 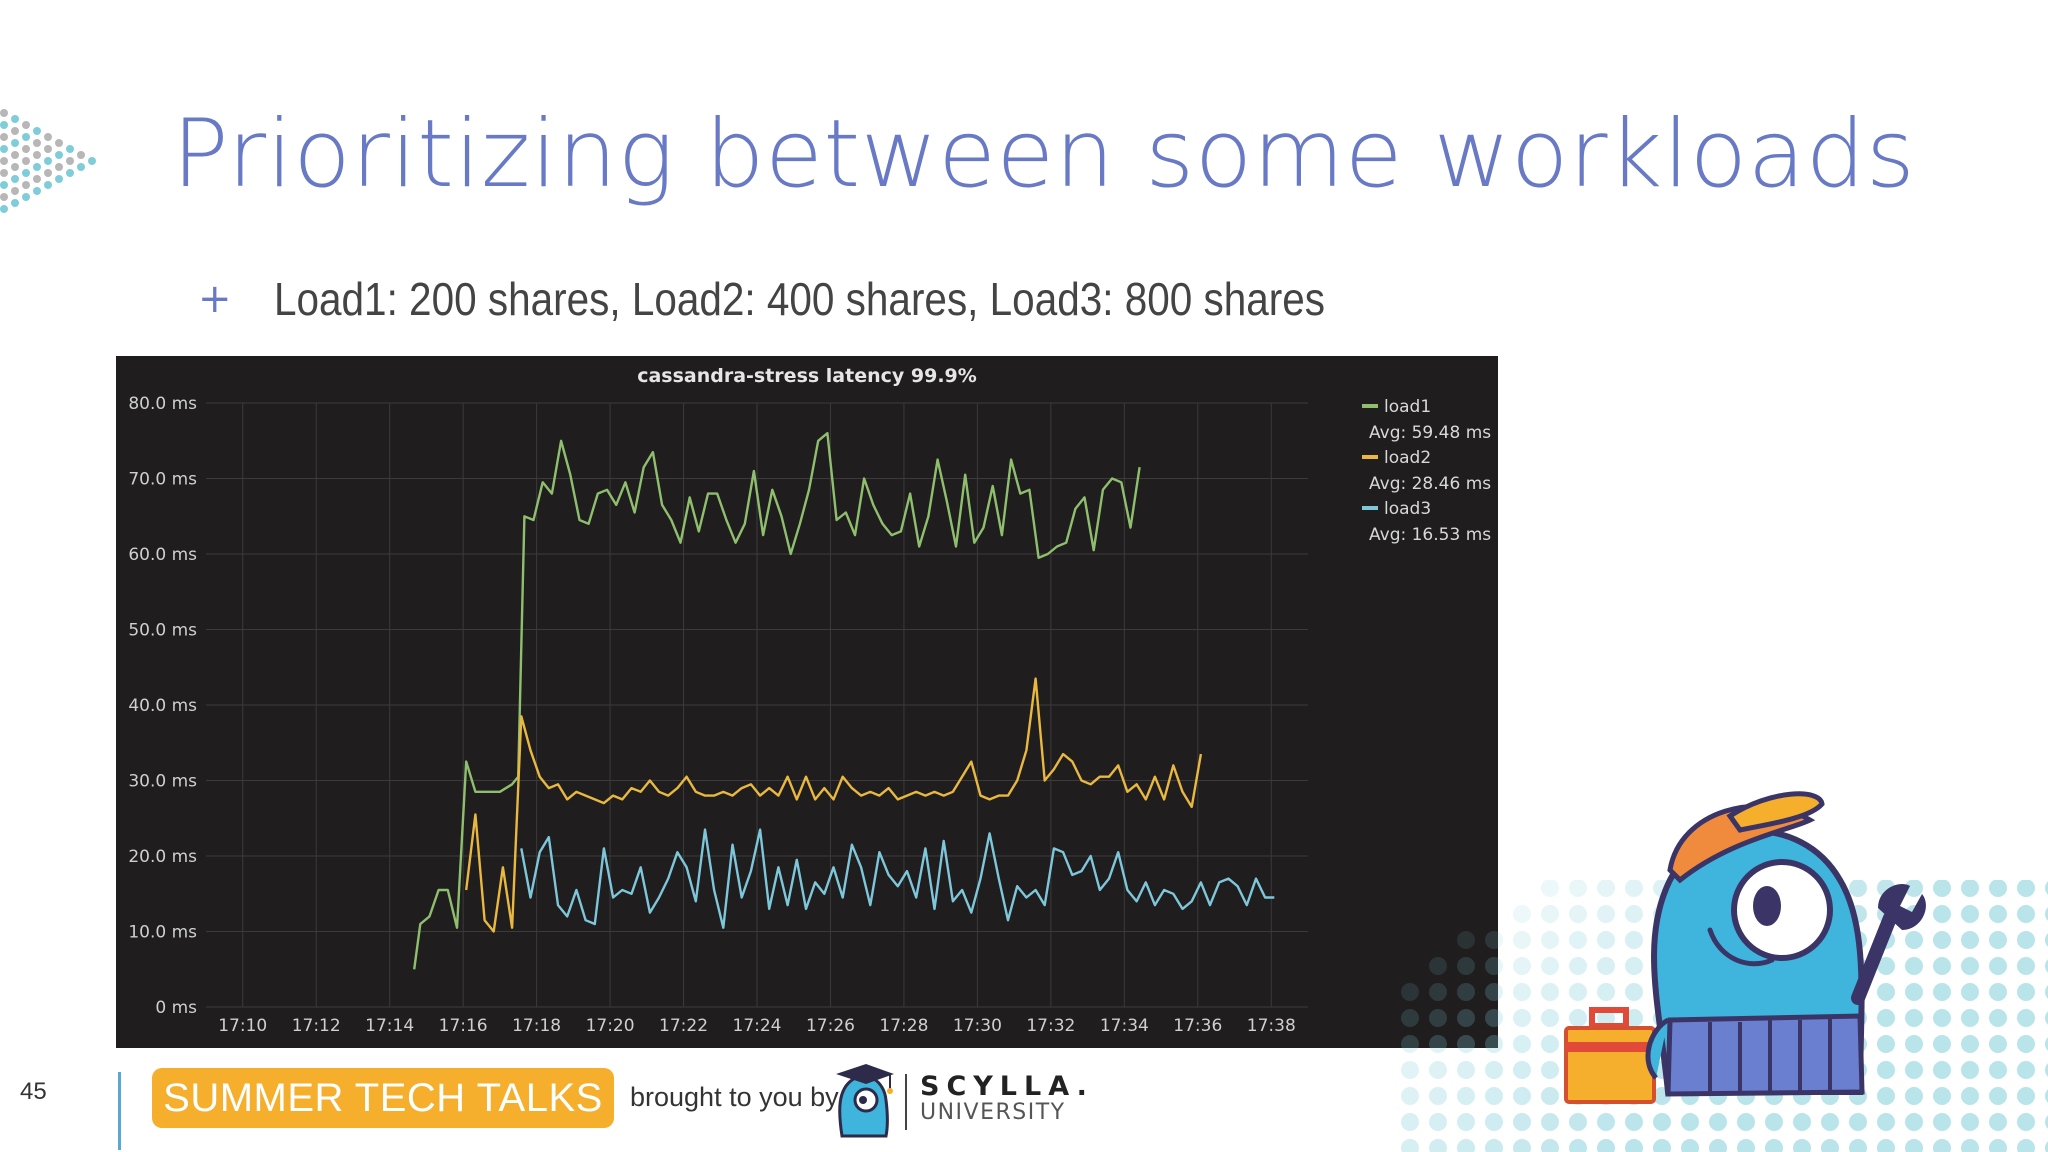 I want to click on x-tick-label: 17:22, so click(x=683, y=1026).